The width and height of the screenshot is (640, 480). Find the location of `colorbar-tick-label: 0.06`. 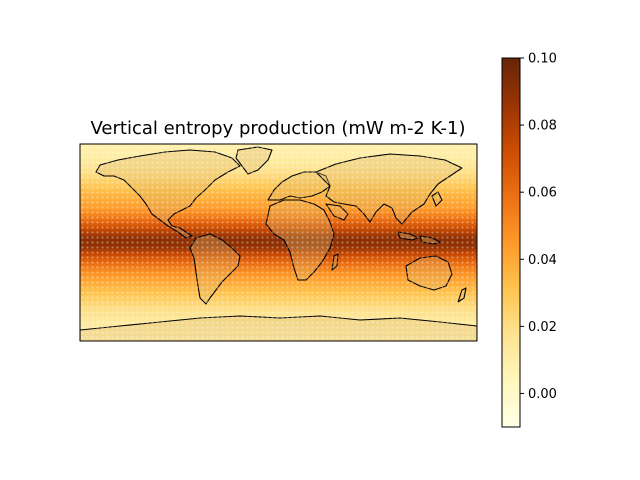

colorbar-tick-label: 0.06 is located at coordinates (542, 193).